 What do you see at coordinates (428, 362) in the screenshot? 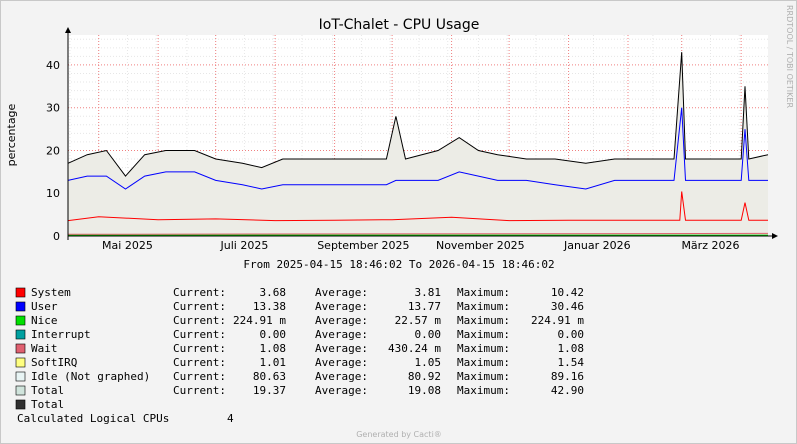
I see `legend-average-value: 1.05` at bounding box center [428, 362].